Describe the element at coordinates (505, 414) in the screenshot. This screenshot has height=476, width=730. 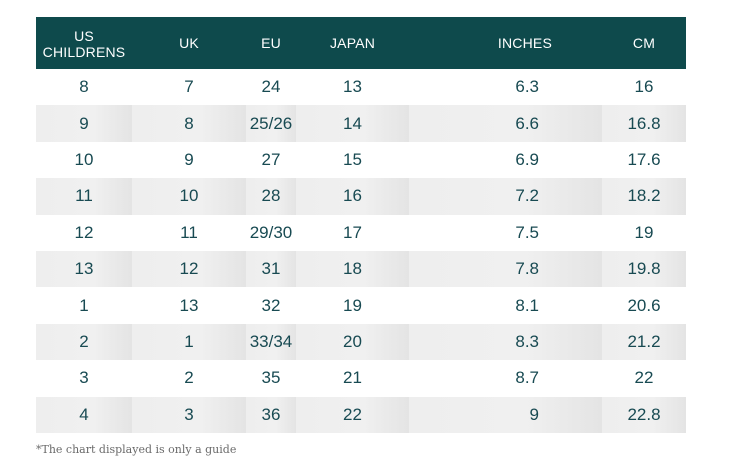
I see `cell-inches: 9` at that location.